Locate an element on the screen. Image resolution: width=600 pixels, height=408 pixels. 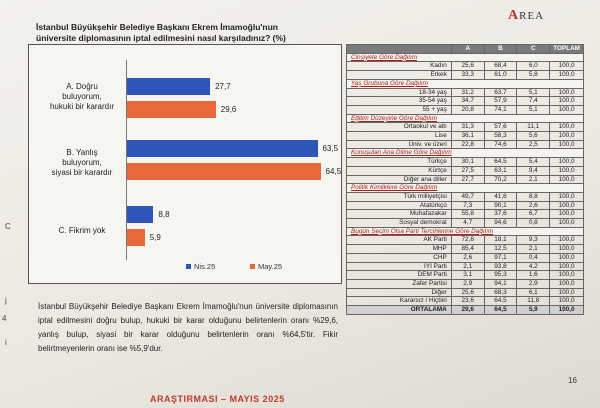
table-section-row: Yaş Grubuna Göre Dağılım is located at coordinates (465, 83).